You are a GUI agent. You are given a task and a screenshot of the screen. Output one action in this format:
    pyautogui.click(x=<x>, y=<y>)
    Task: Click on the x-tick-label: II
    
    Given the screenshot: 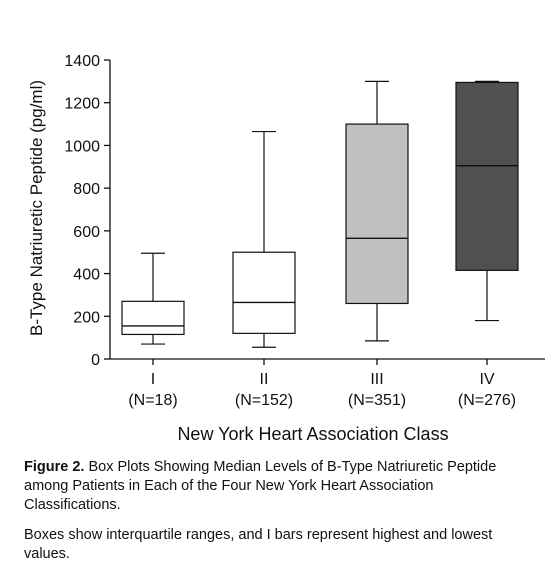 What is the action you would take?
    pyautogui.click(x=264, y=379)
    